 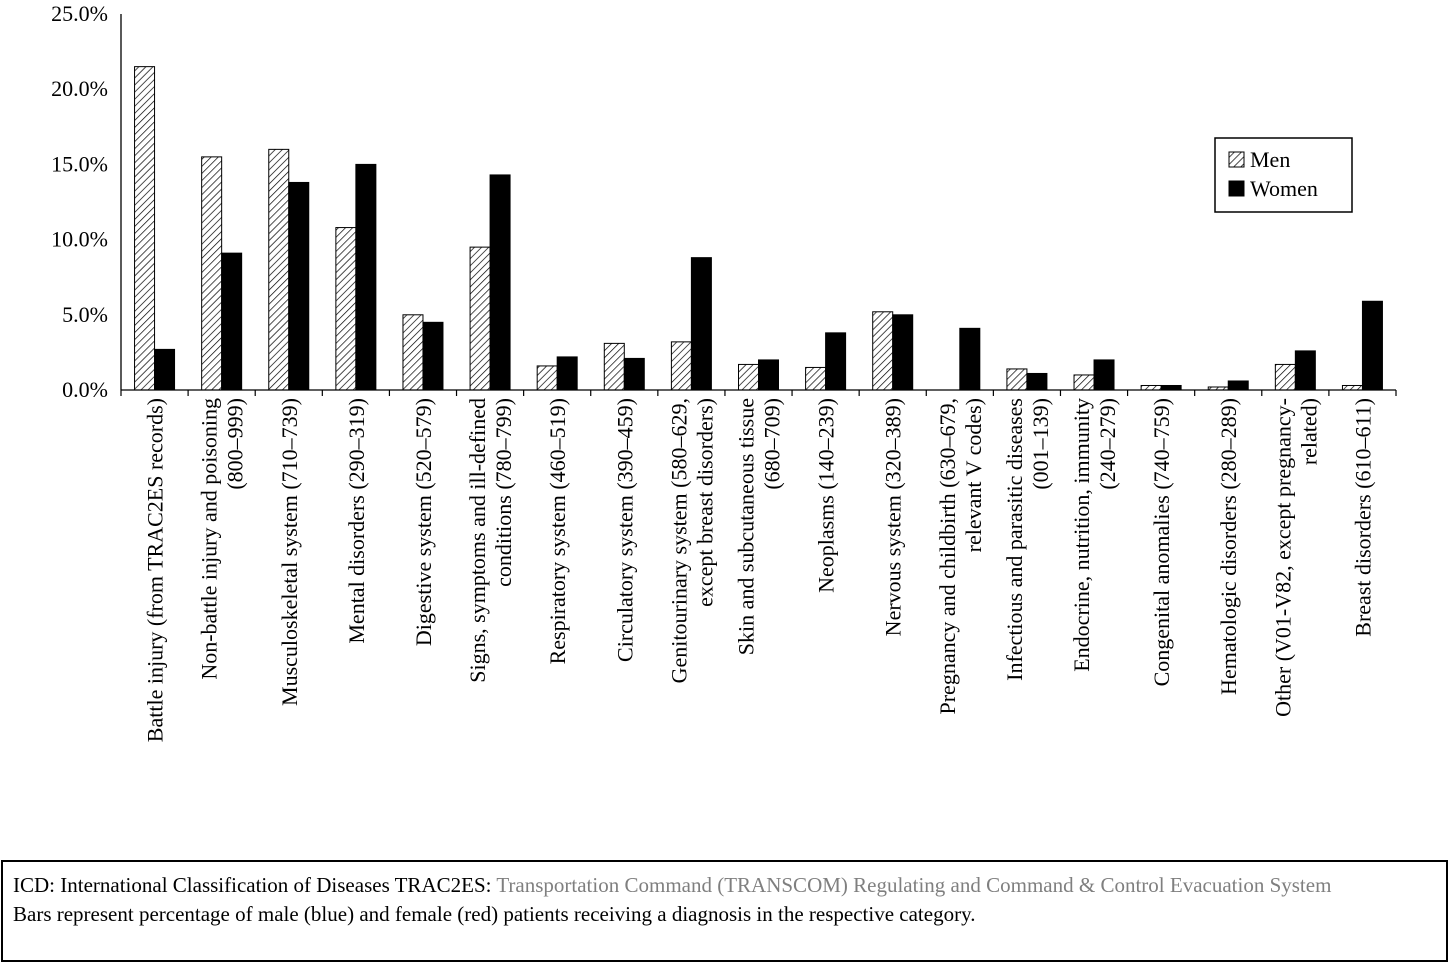 I want to click on x-category-label: Infectious and parasitic diseases, so click(x=1014, y=539).